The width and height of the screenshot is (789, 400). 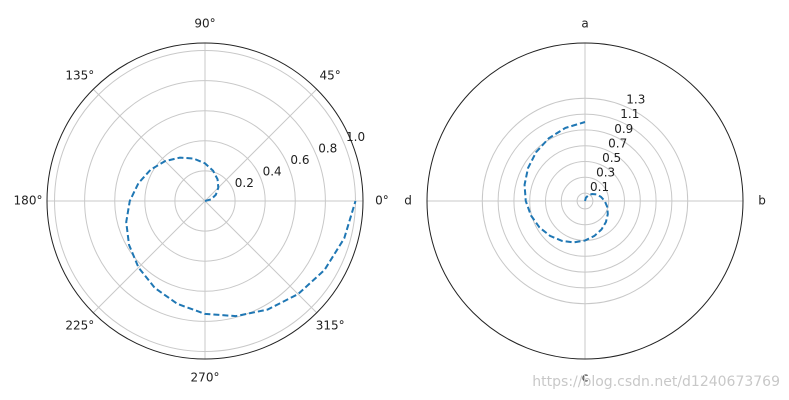 I want to click on theta-tick-label: d, so click(x=408, y=201).